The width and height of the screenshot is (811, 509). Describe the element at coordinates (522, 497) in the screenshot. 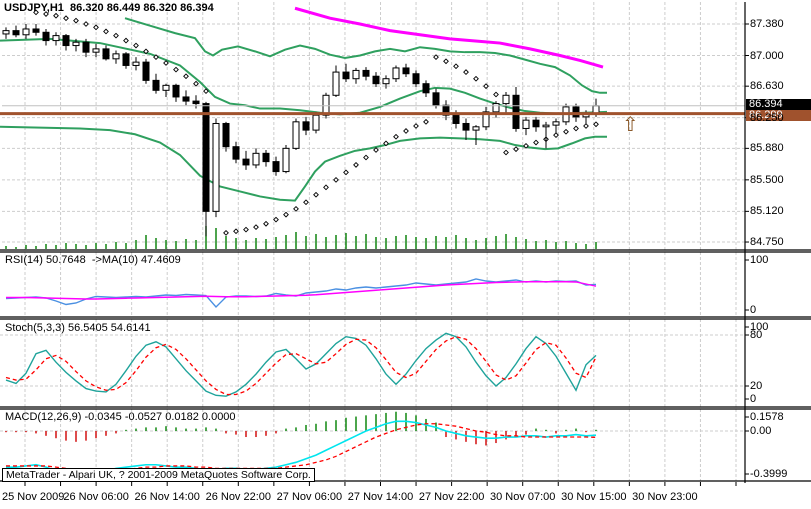

I see `time-scale-label: 30 Nov 07:00` at that location.